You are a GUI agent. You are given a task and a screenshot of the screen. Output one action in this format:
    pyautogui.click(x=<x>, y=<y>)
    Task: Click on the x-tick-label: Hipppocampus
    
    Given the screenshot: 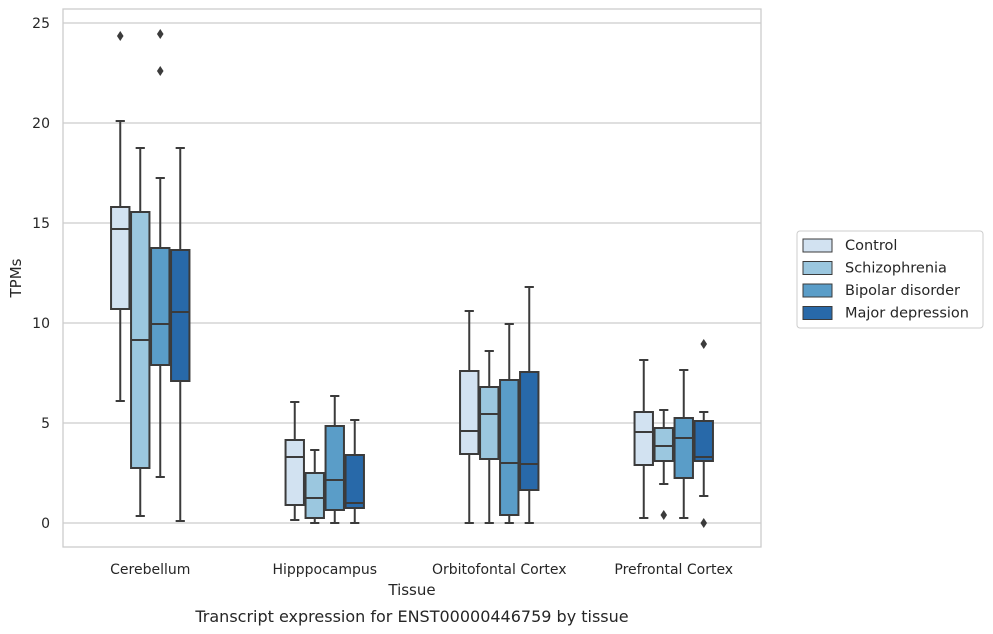 What is the action you would take?
    pyautogui.click(x=324, y=570)
    